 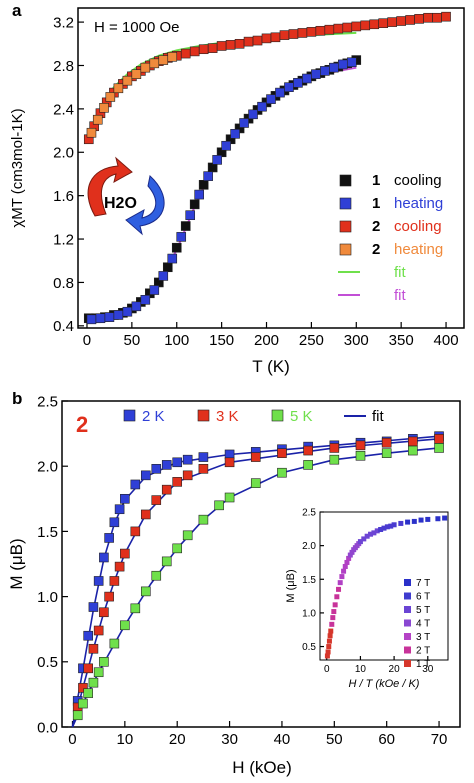 I want to click on h2o-blue-arrow-icon, so click(x=145, y=205).